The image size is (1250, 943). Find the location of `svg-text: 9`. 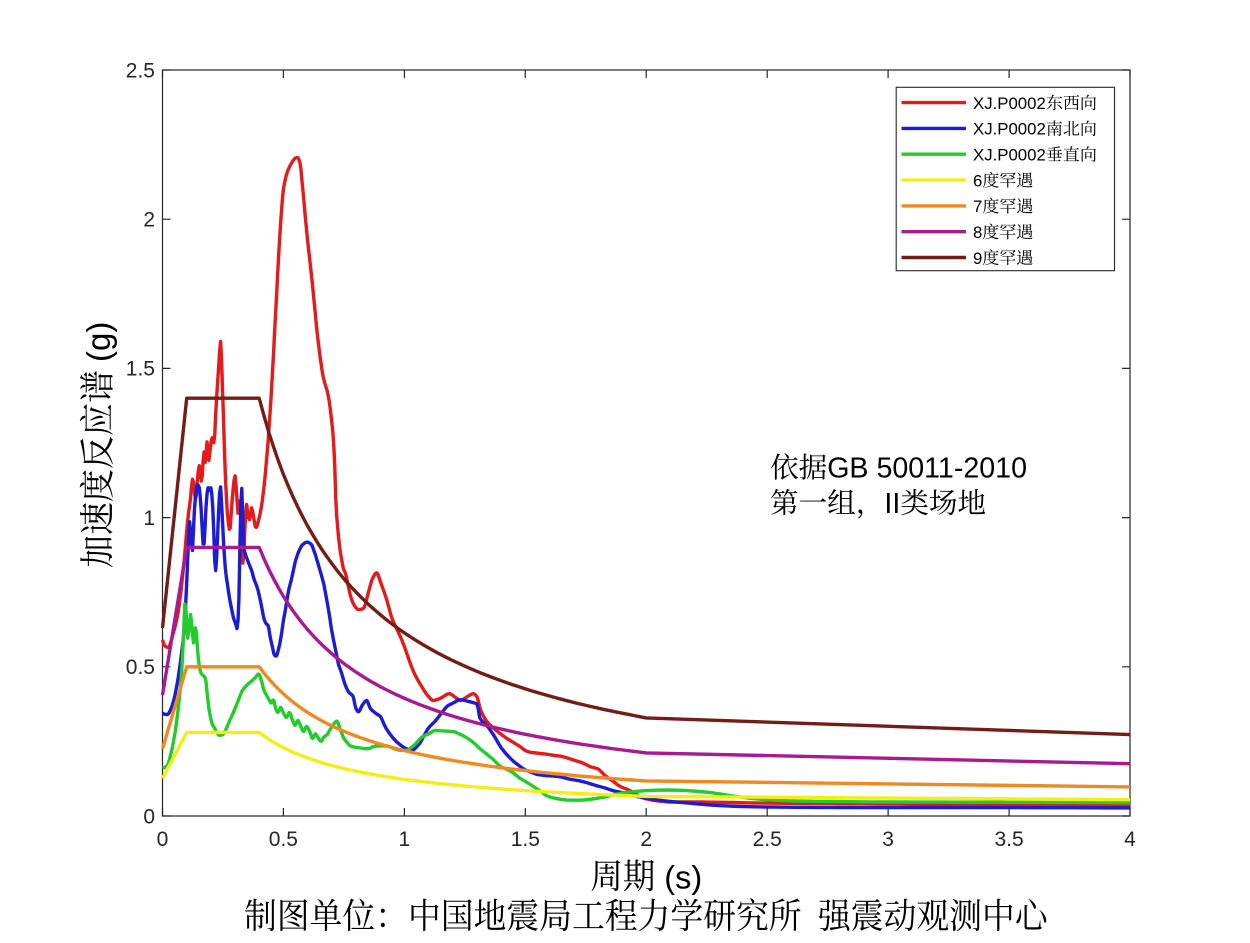

svg-text: 9 is located at coordinates (977, 258).